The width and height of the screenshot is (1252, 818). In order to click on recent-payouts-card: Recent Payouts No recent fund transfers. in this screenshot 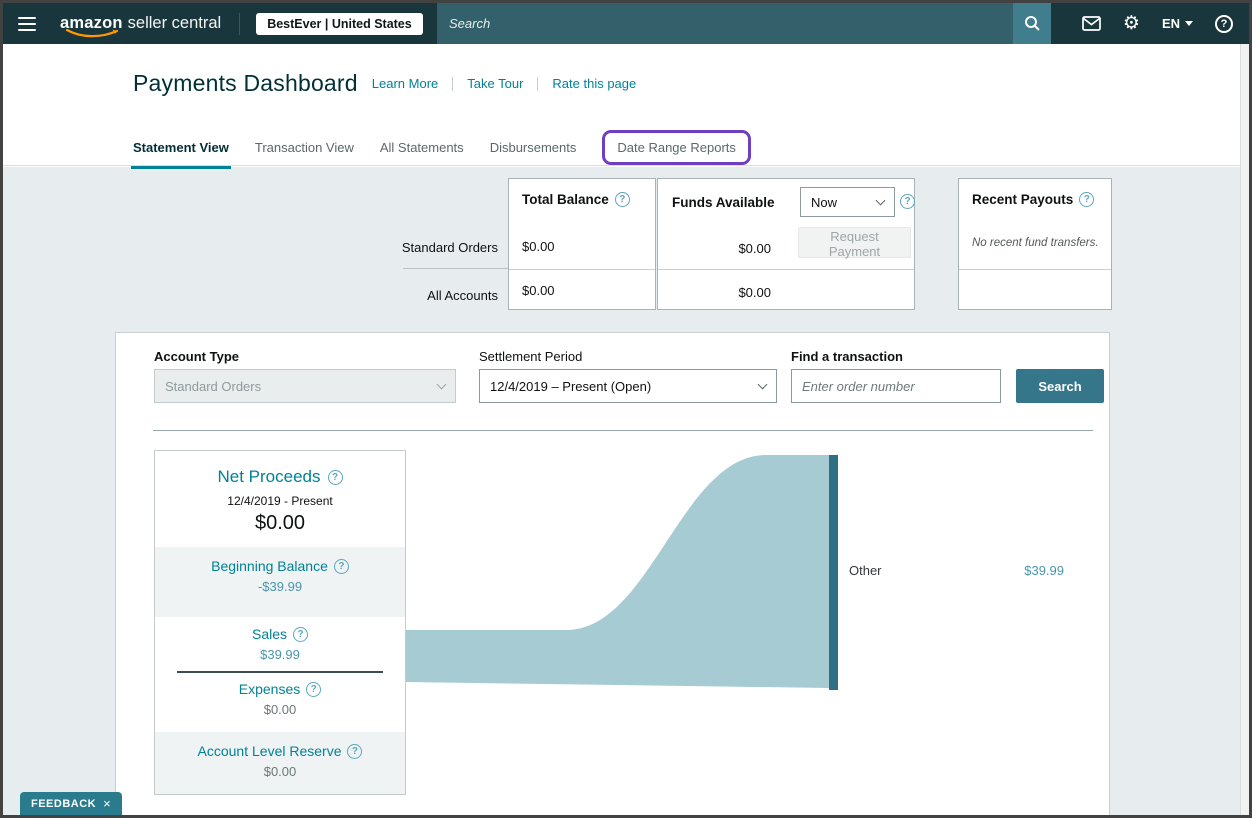, I will do `click(1035, 244)`.